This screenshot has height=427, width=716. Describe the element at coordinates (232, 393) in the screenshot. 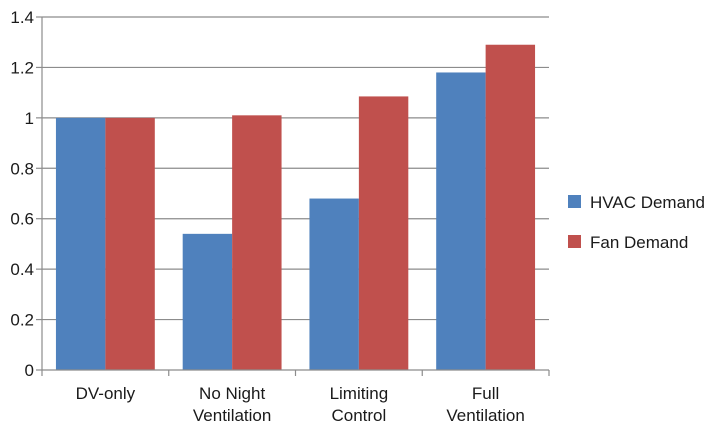

I see `x-category-label: No Night` at that location.